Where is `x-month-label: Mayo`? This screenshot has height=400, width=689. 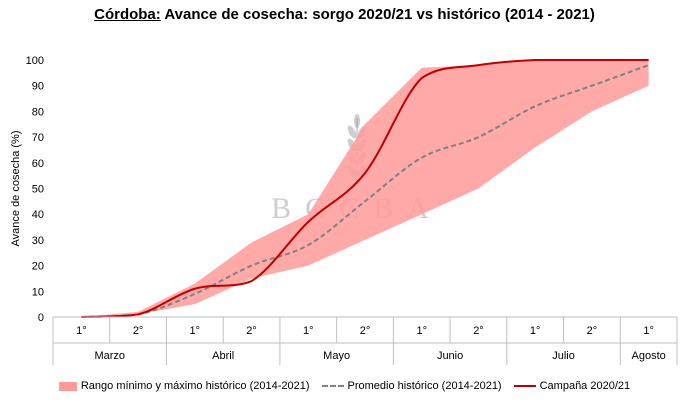 x-month-label: Mayo is located at coordinates (336, 356).